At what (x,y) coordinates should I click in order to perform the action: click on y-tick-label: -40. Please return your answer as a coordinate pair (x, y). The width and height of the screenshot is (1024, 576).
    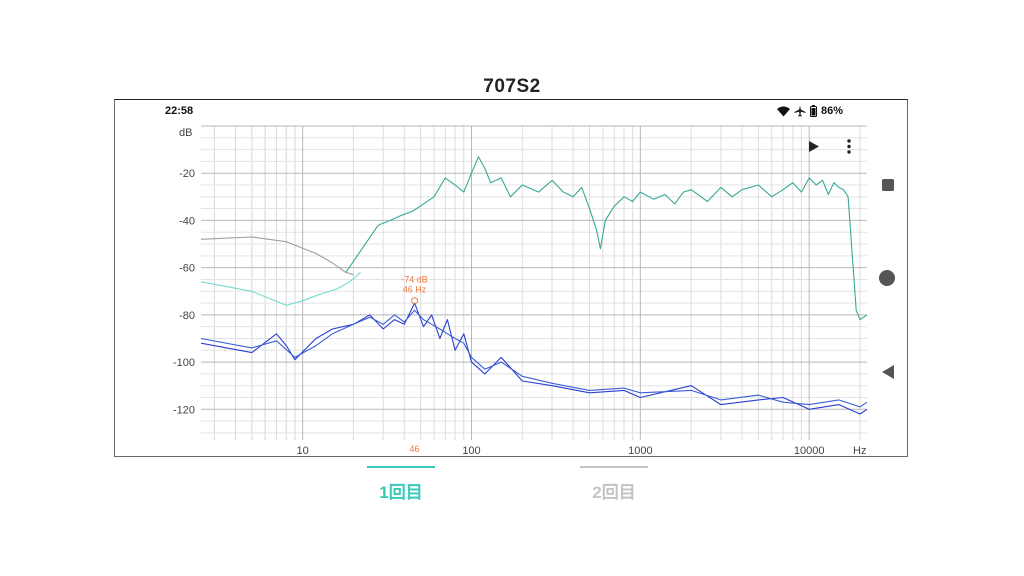
    Looking at the image, I should click on (187, 221).